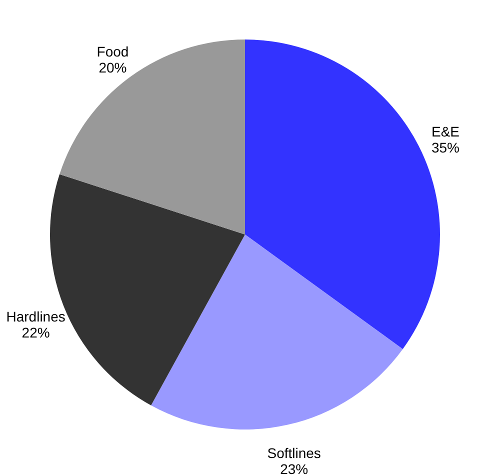 The height and width of the screenshot is (475, 490). I want to click on slice-label: Hardlines, so click(36, 316).